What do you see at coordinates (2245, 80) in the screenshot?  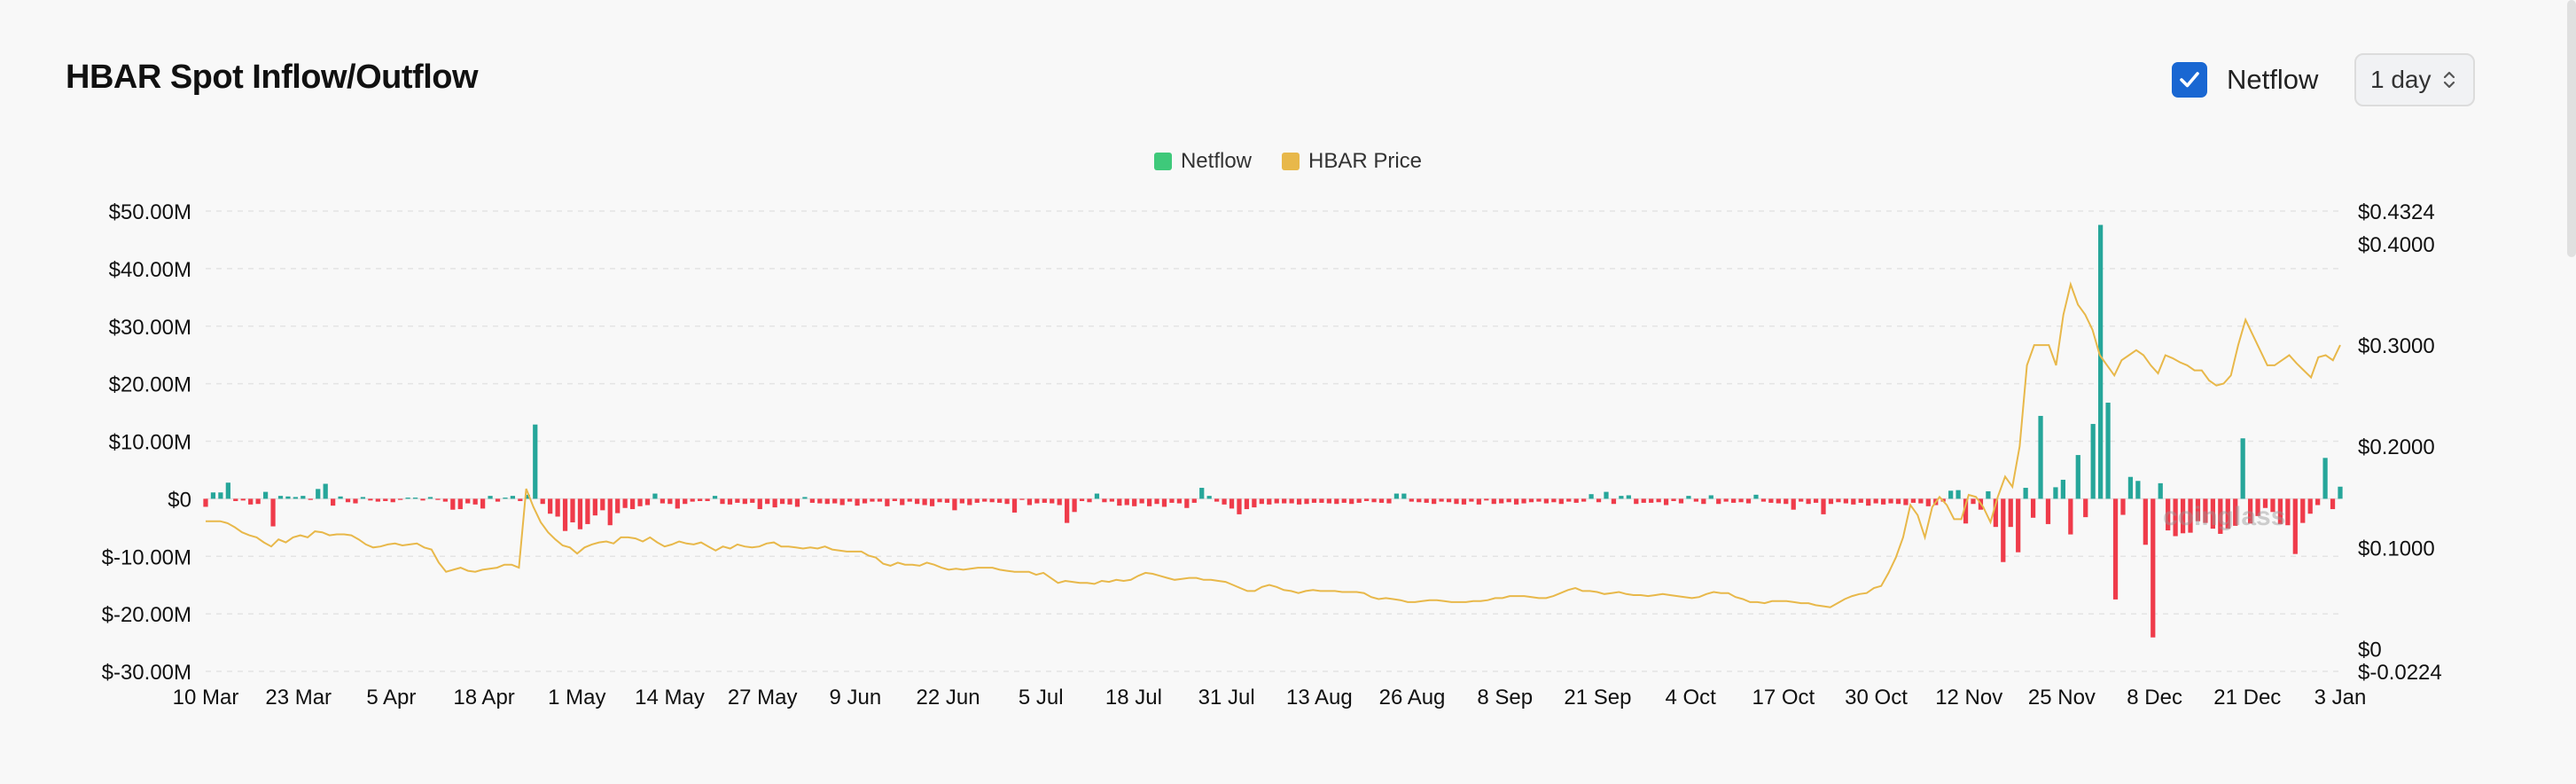 I see `netflow-toggle: Netflow` at bounding box center [2245, 80].